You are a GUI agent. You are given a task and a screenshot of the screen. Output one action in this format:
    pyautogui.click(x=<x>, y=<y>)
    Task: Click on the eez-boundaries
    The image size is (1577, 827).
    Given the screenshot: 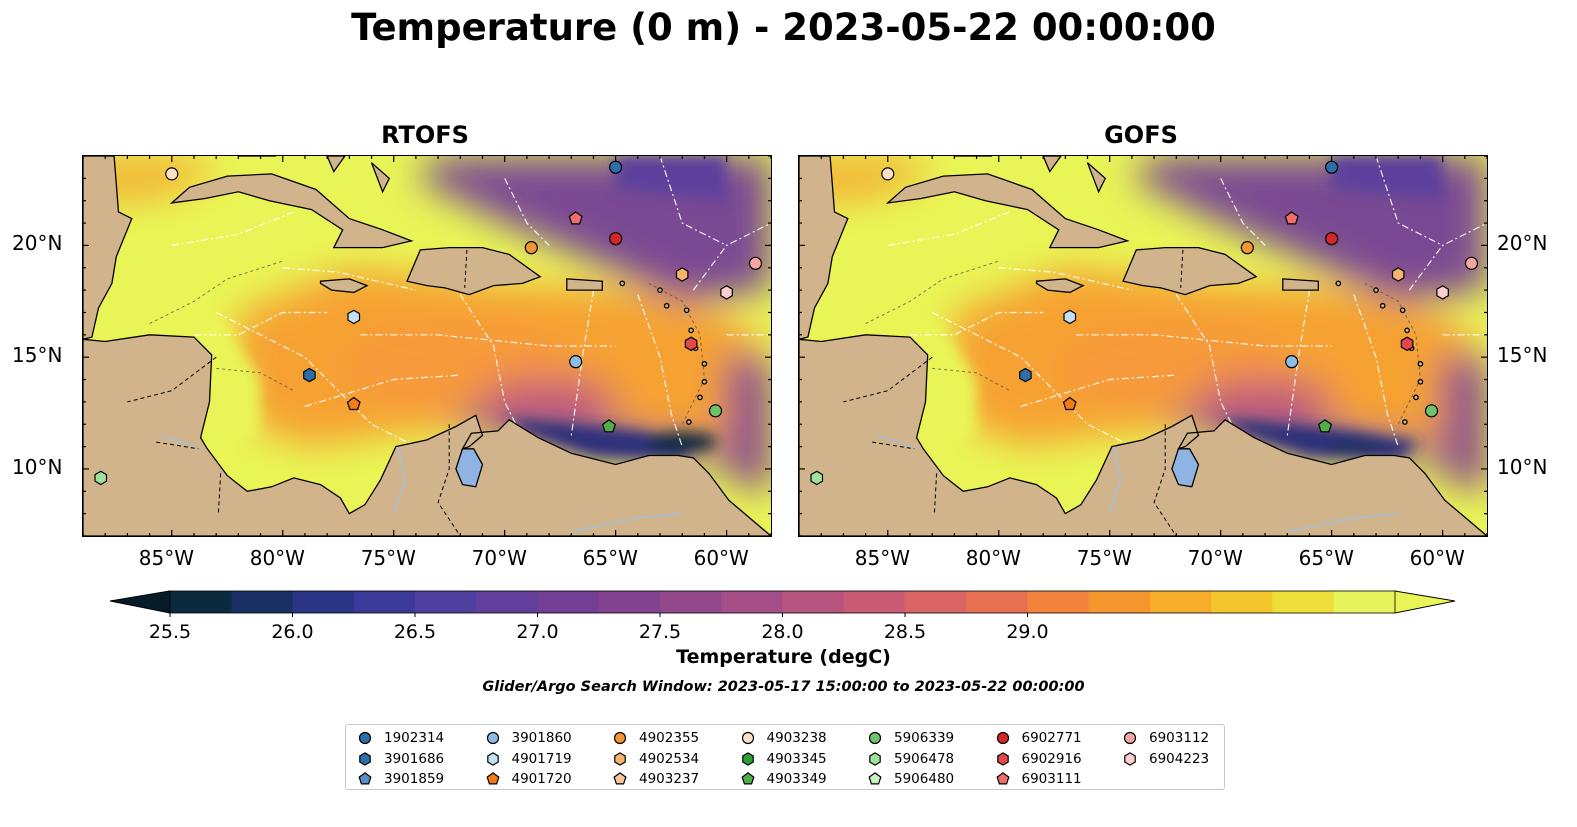 What is the action you would take?
    pyautogui.click(x=1187, y=302)
    